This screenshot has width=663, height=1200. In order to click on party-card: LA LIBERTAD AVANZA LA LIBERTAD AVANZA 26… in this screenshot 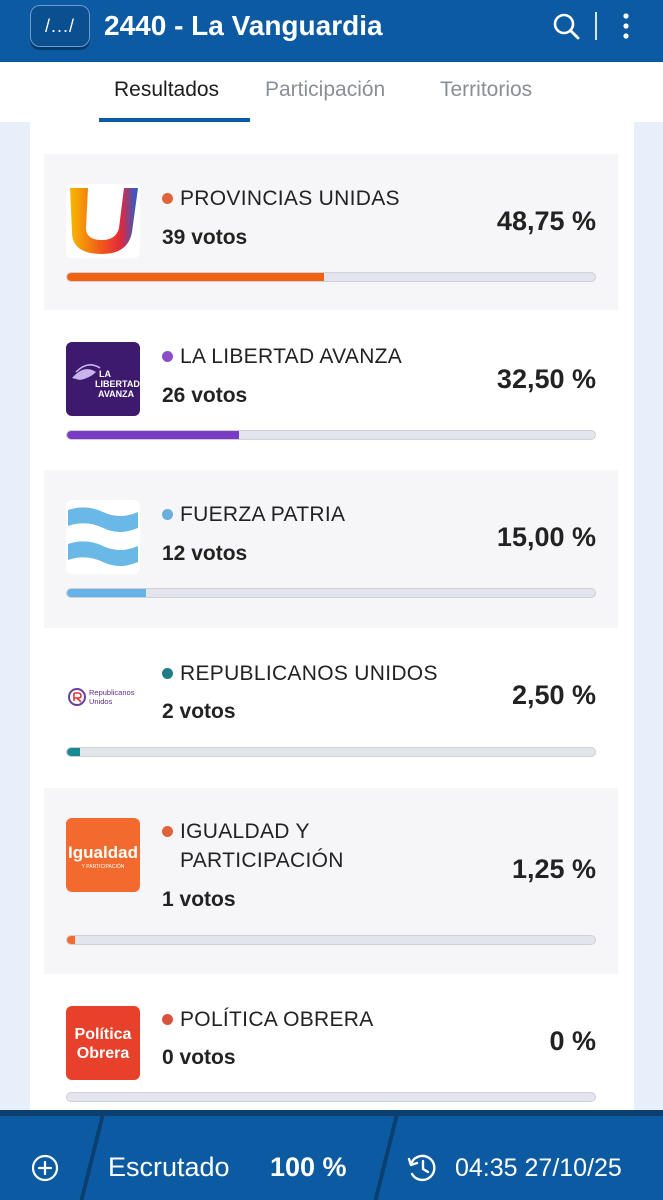, I will do `click(331, 390)`.